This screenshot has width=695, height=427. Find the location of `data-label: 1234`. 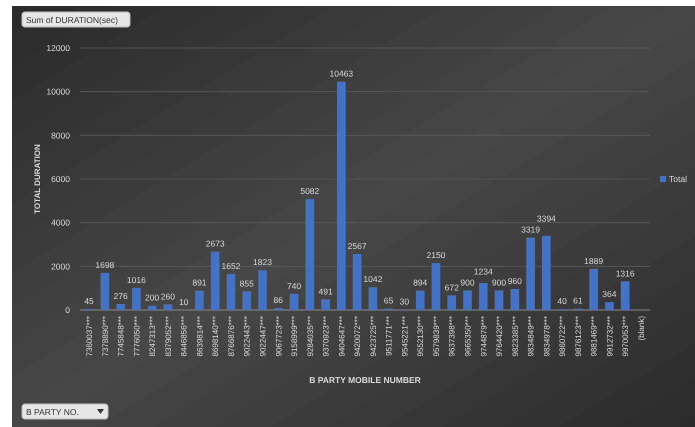

data-label: 1234 is located at coordinates (483, 271).